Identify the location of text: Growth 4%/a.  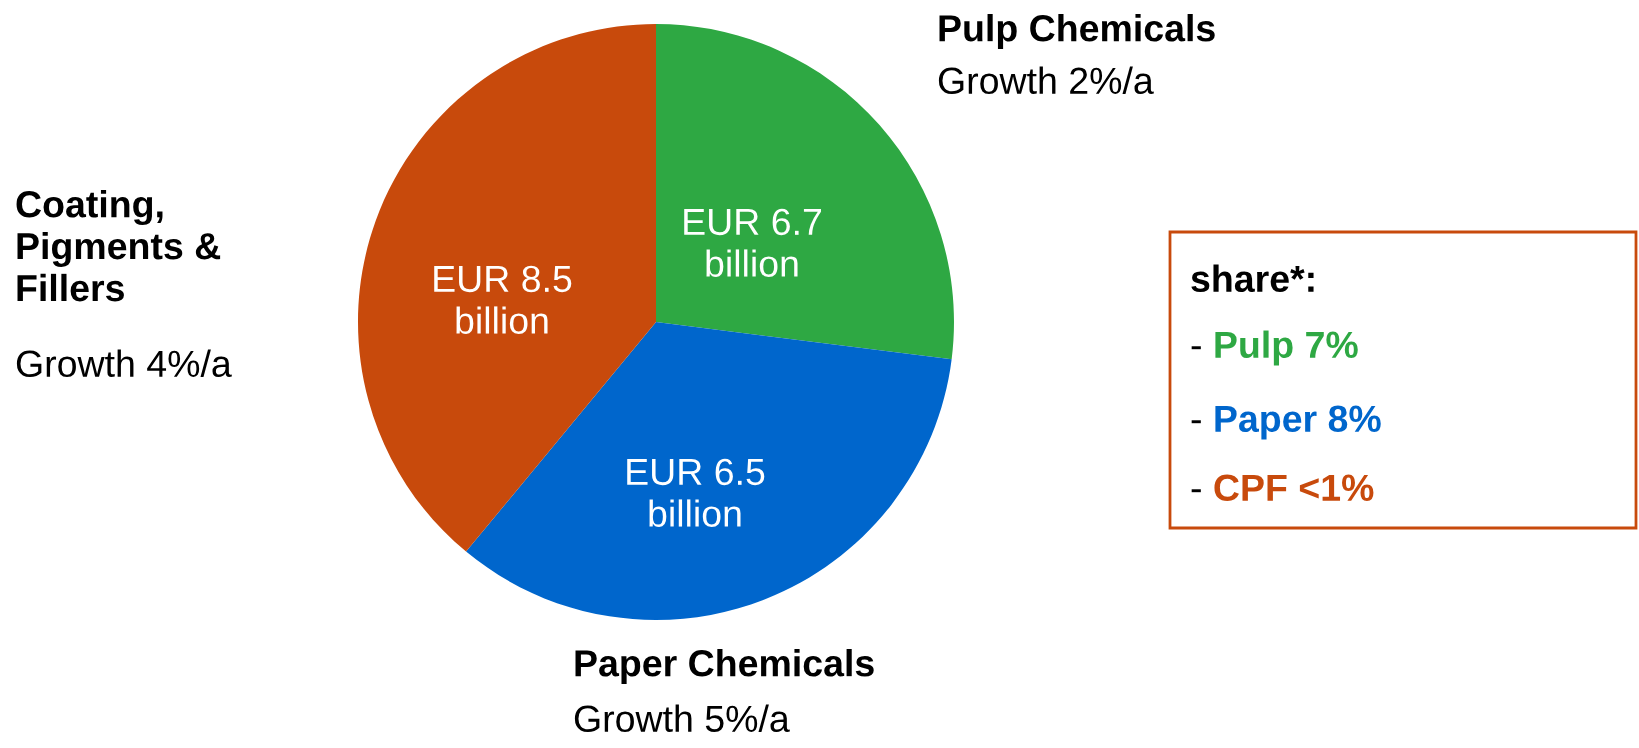
(124, 363).